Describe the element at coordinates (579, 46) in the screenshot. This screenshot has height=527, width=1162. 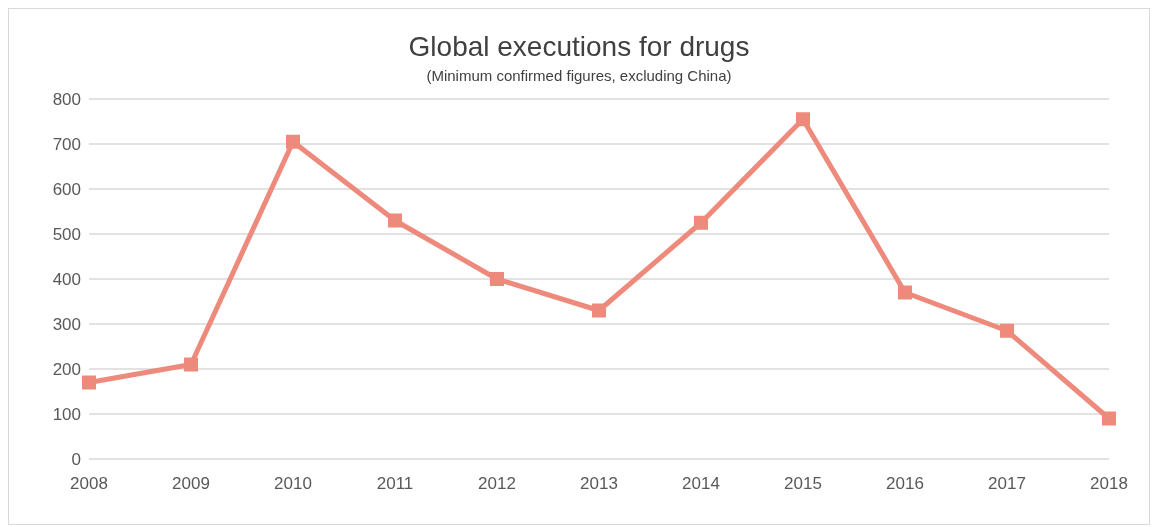
I see `chart-title: Global executions for drugs` at that location.